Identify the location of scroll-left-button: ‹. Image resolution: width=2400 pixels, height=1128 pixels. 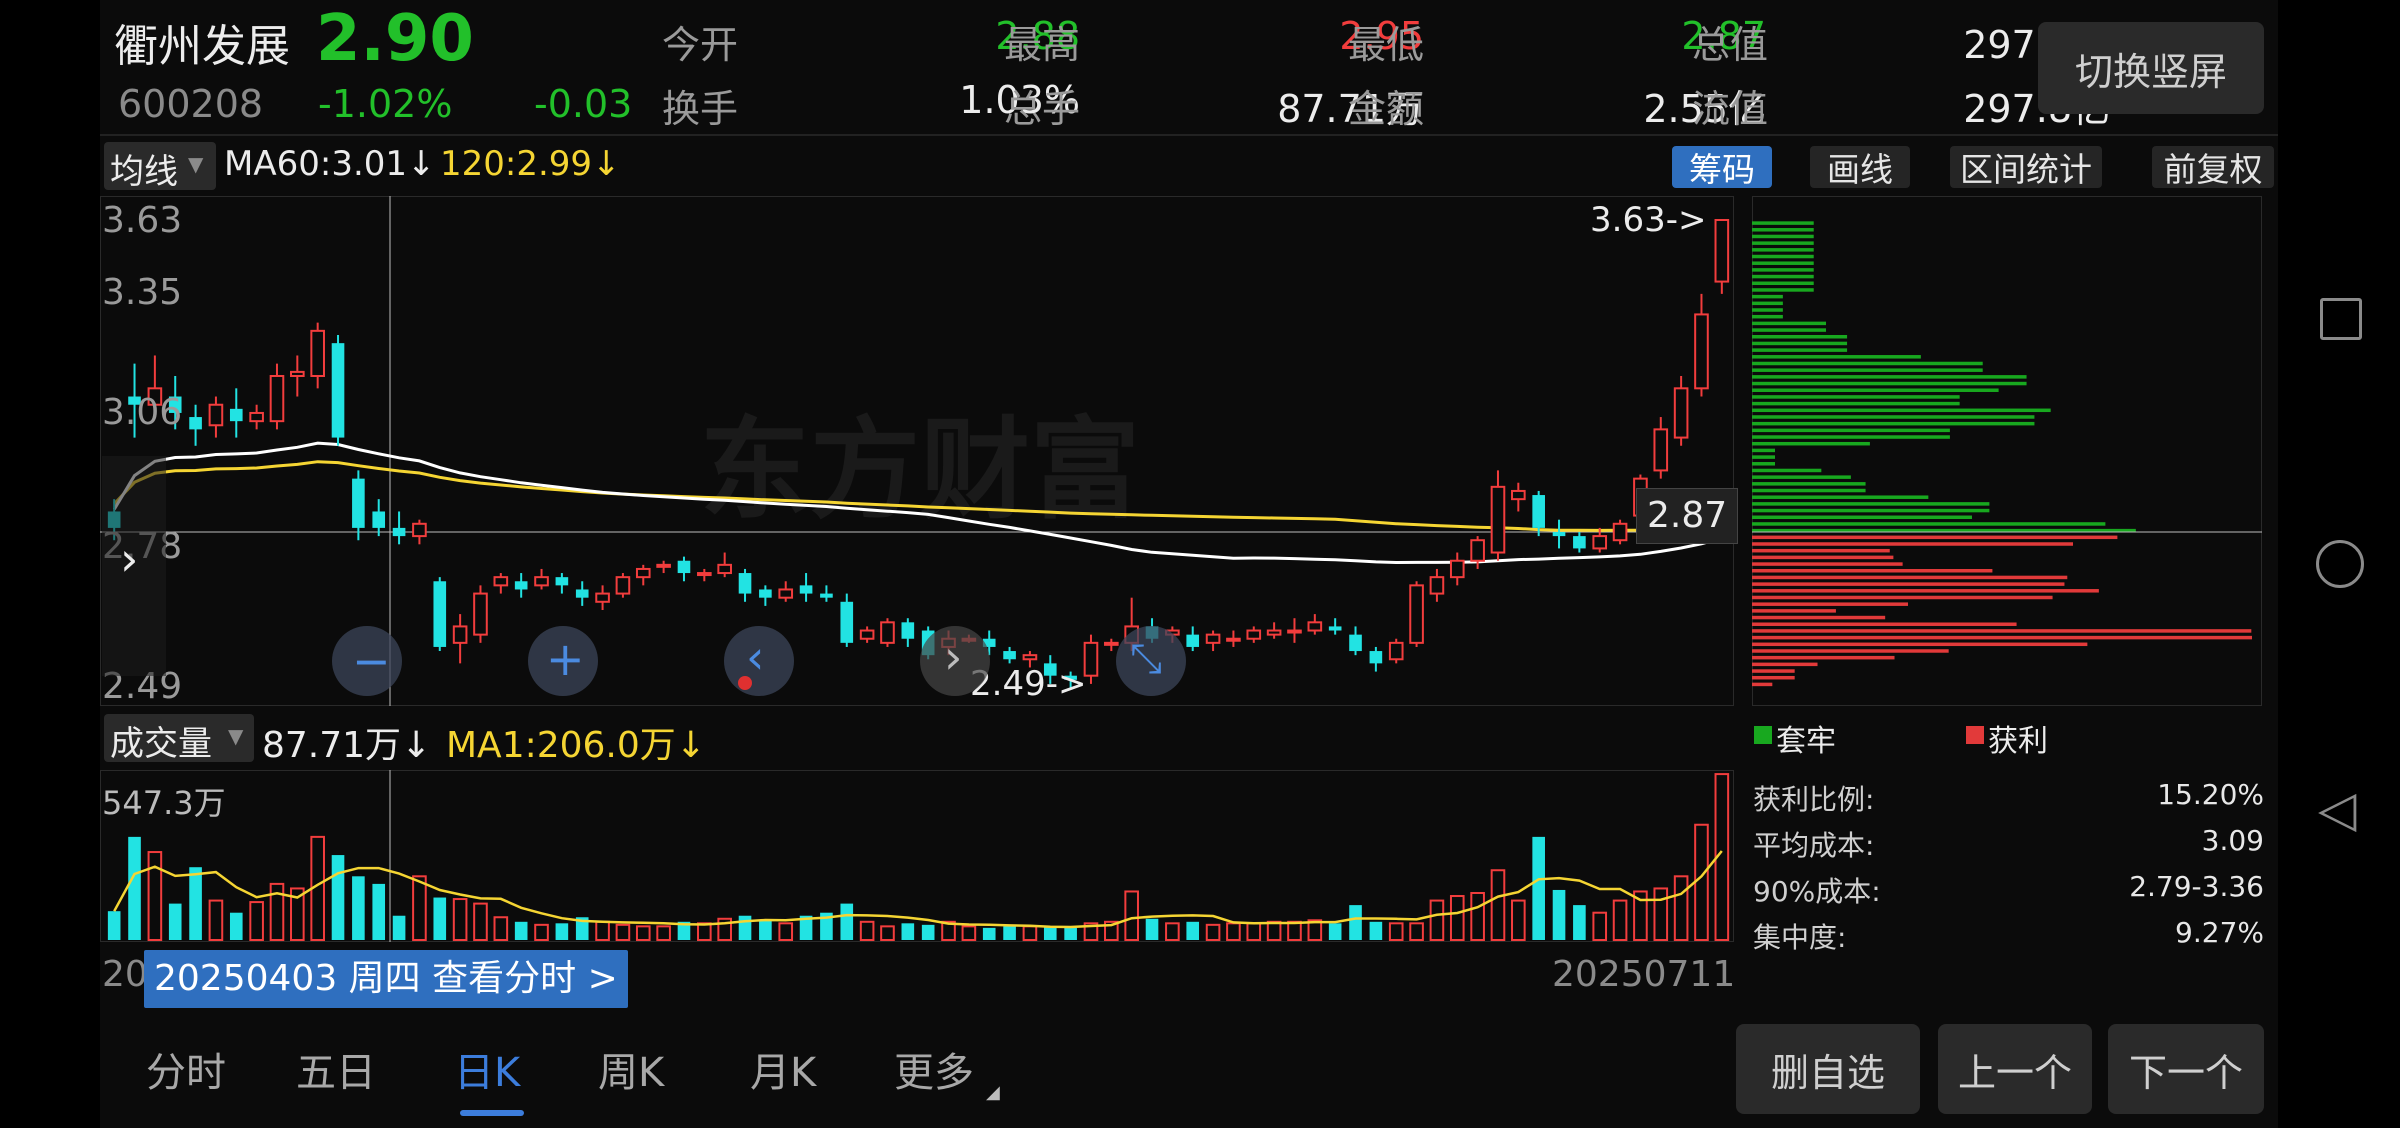
(759, 661).